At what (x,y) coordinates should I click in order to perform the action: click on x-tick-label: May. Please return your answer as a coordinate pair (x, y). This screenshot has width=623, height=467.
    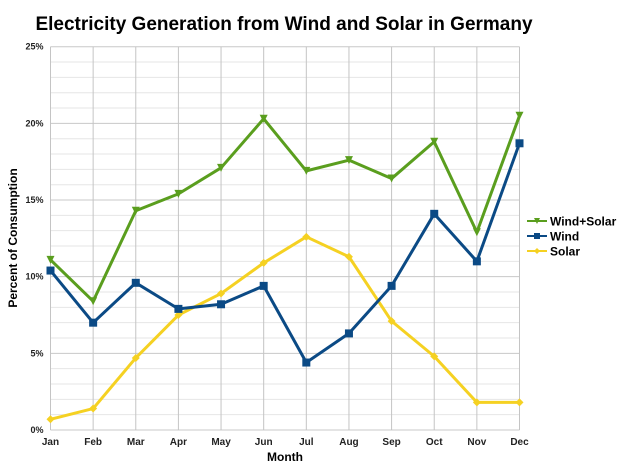
    Looking at the image, I should click on (221, 442).